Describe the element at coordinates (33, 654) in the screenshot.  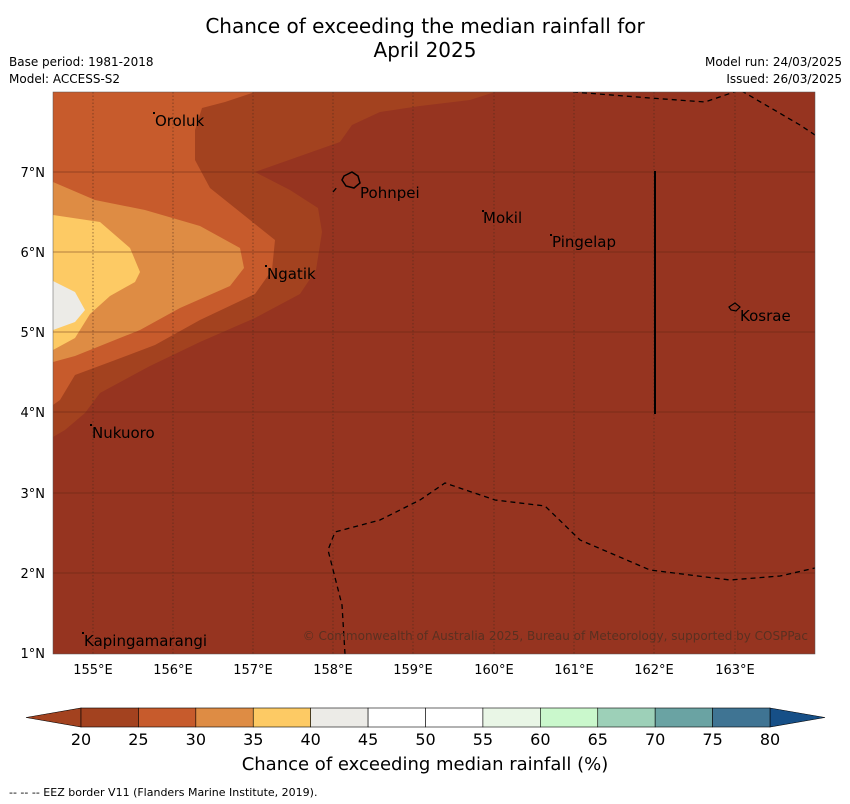
I see `lat-tick-label: 1°N` at that location.